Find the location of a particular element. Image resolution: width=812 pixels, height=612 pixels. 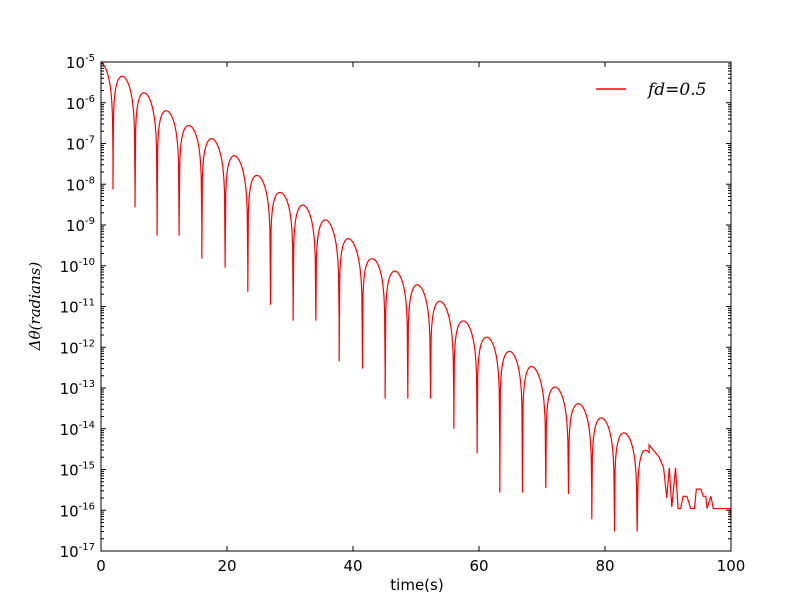

x-tick-label: 0 is located at coordinates (101, 566).